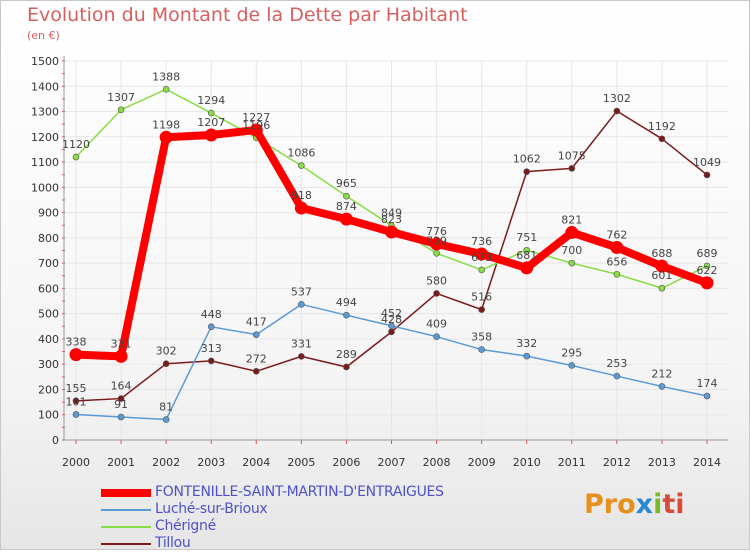 The image size is (750, 553). Describe the element at coordinates (527, 462) in the screenshot. I see `x-tick-label: 2010` at that location.